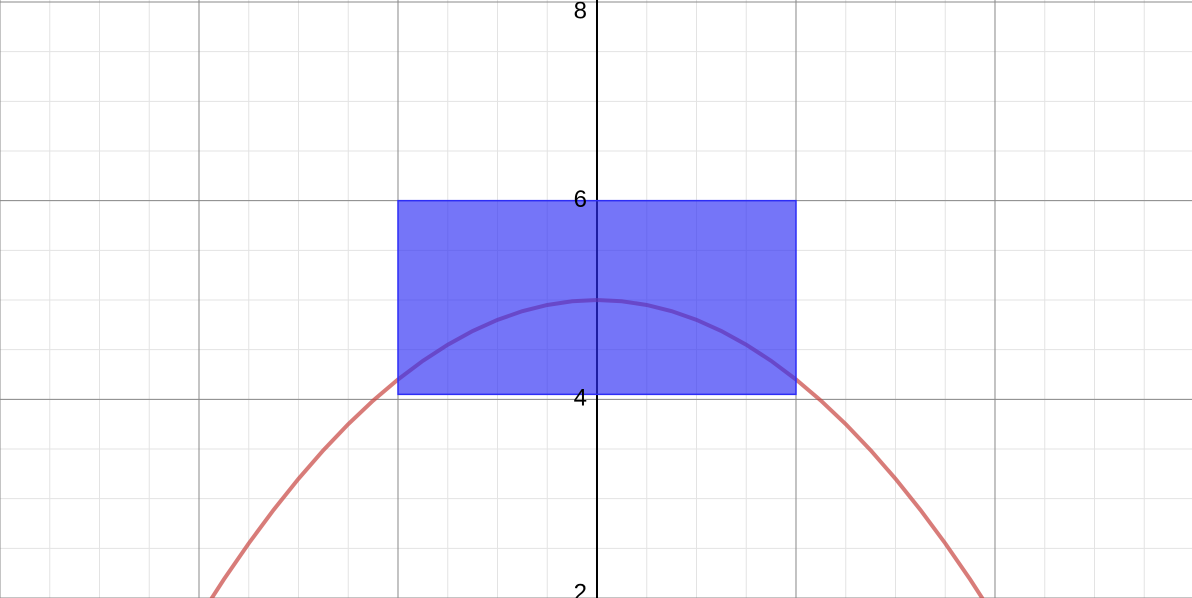  What do you see at coordinates (580, 12) in the screenshot?
I see `y-tick-label: 8` at bounding box center [580, 12].